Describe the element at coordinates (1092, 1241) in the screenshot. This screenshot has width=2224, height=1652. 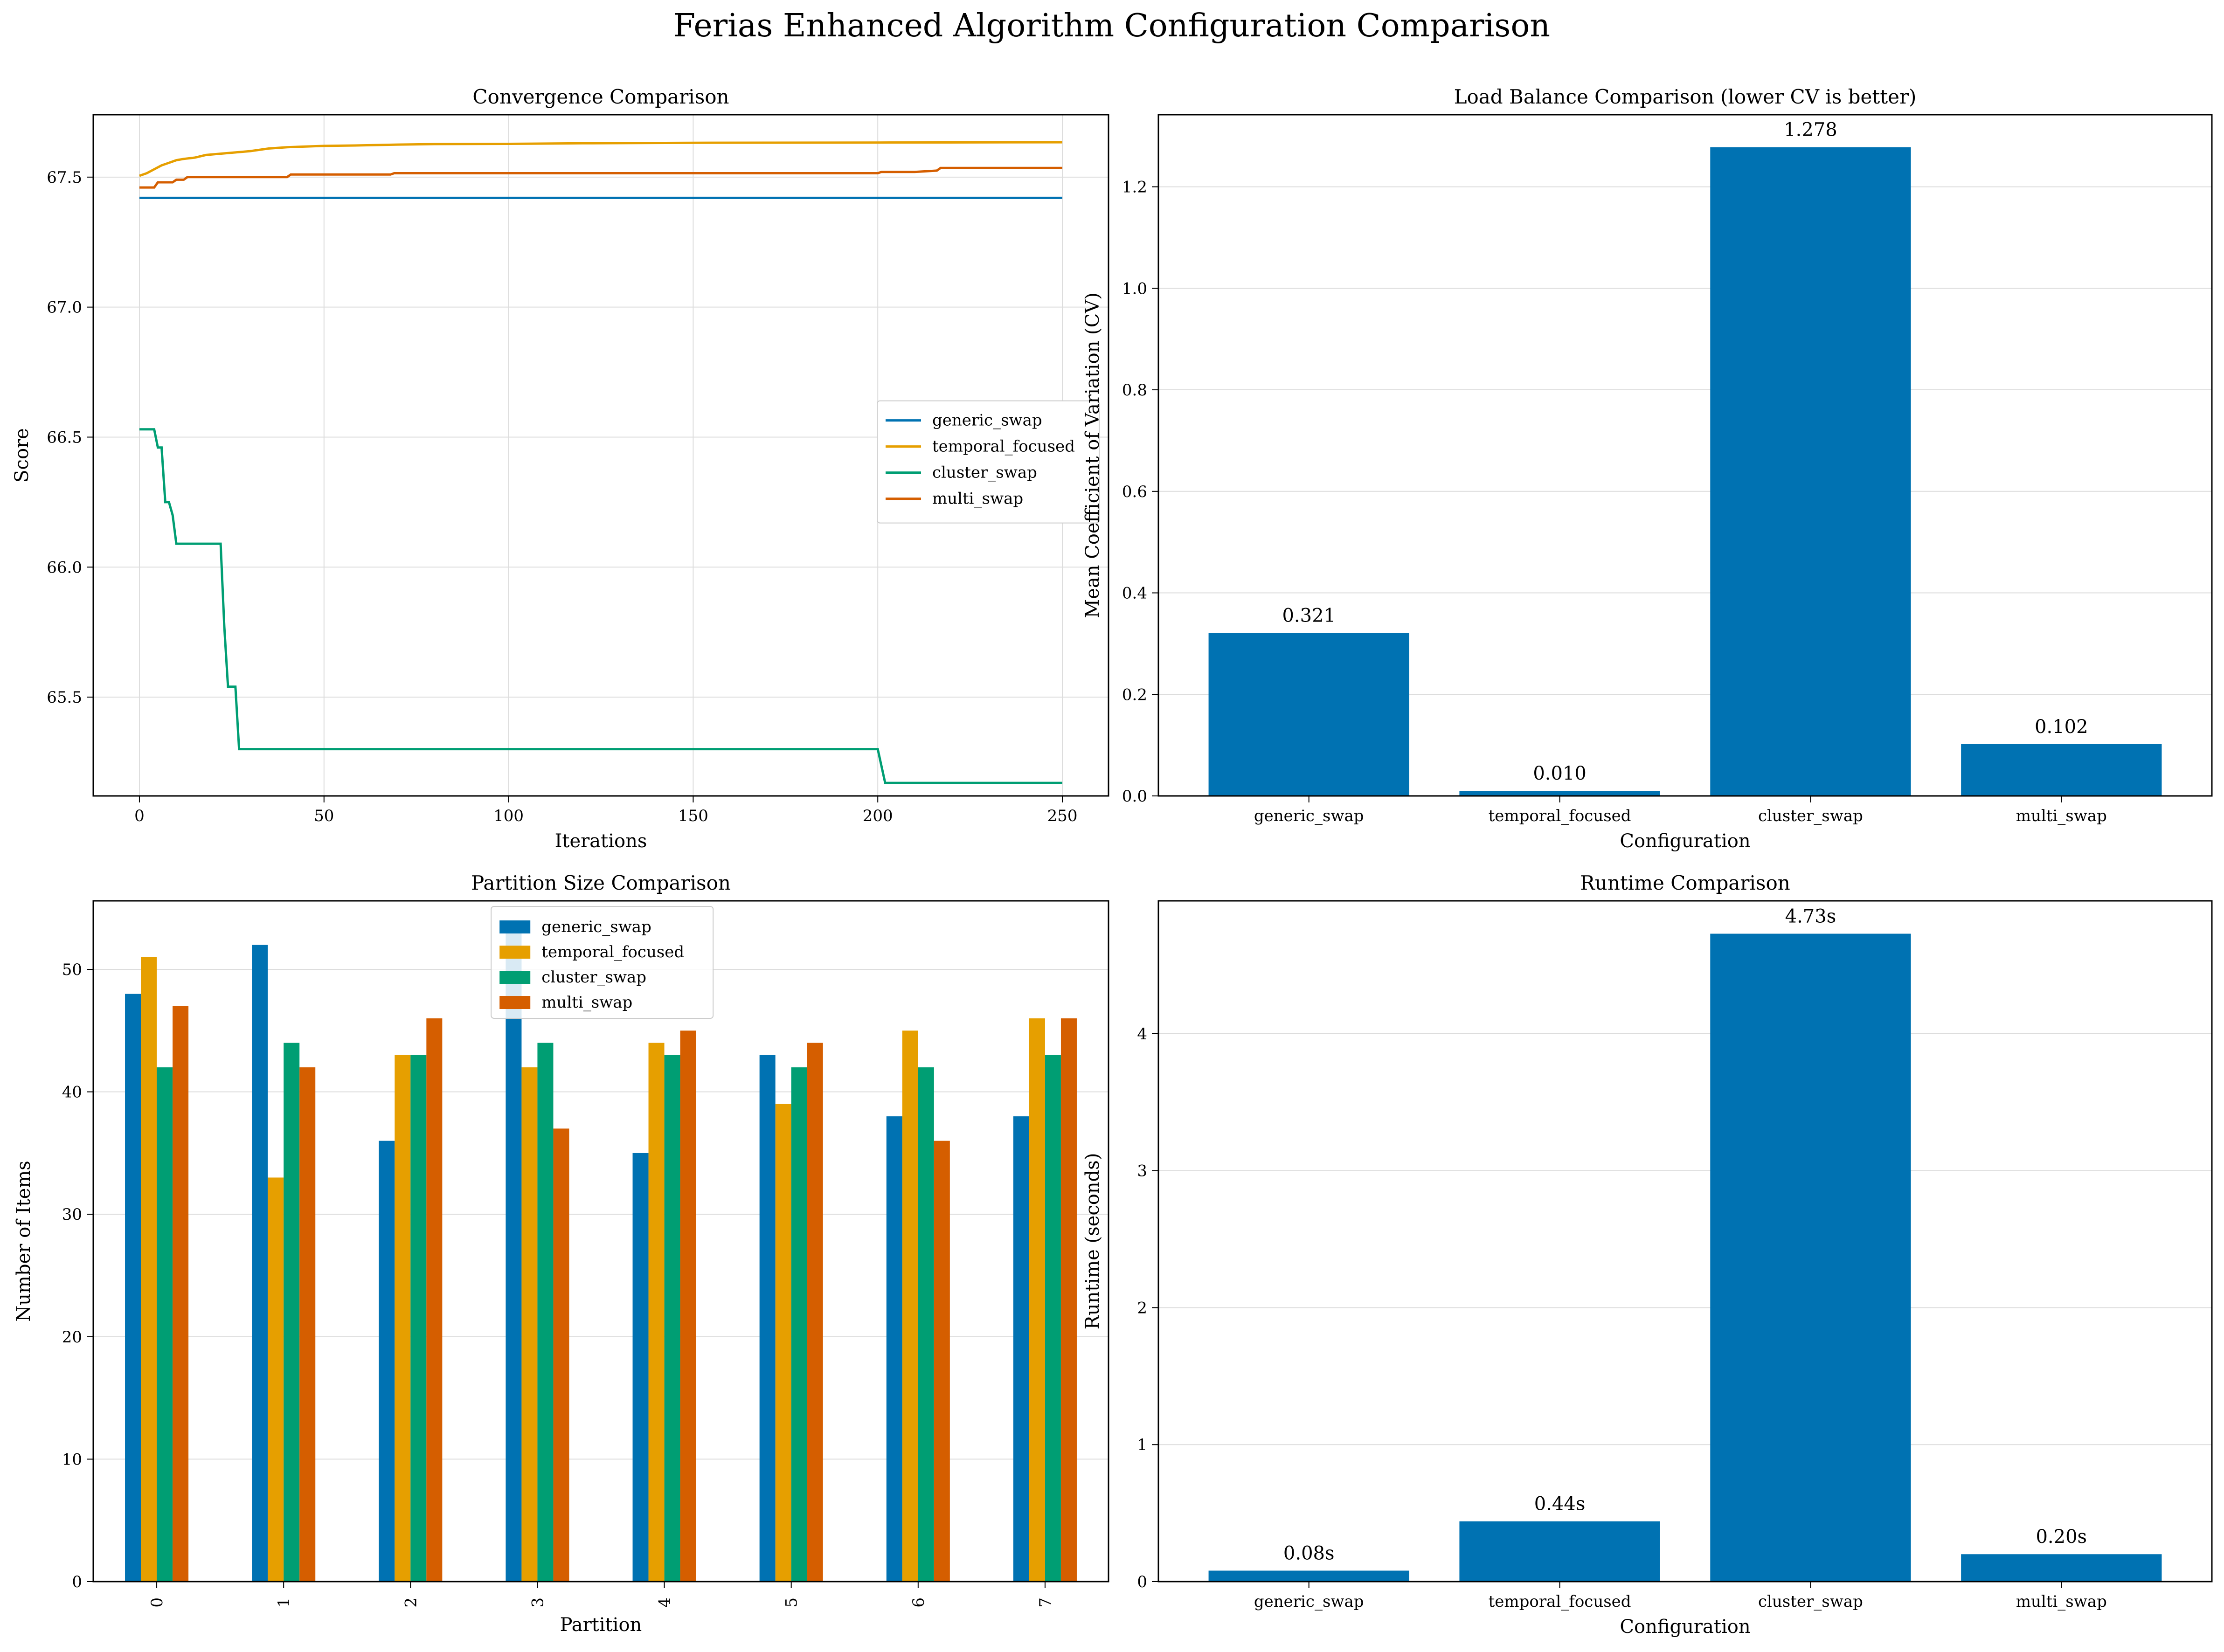
I see `y-axis-label: Runtime (seconds)` at that location.